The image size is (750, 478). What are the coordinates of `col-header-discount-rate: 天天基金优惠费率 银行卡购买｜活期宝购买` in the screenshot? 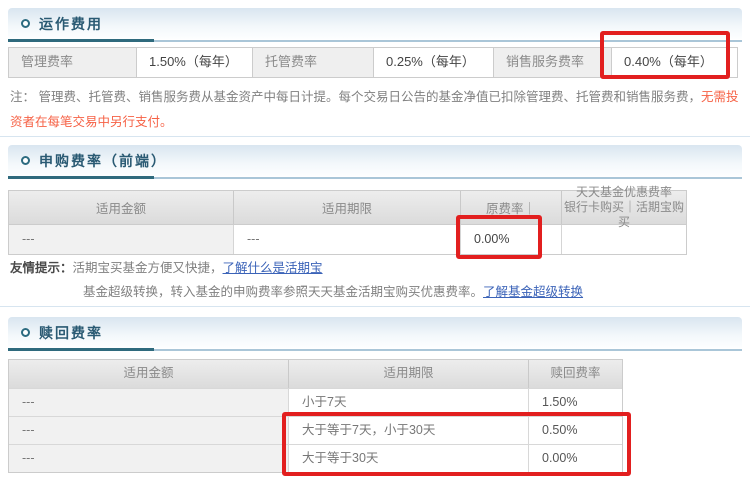 It's located at (624, 207).